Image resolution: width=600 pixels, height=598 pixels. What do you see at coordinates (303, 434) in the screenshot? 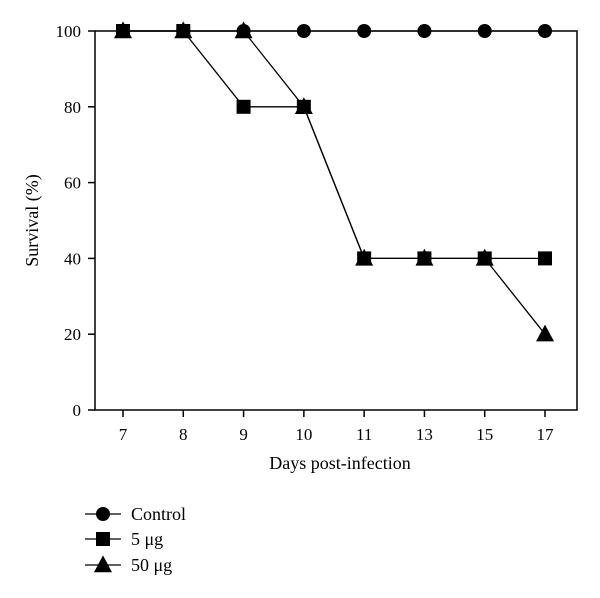
I see `x-tick-label: 10` at bounding box center [303, 434].